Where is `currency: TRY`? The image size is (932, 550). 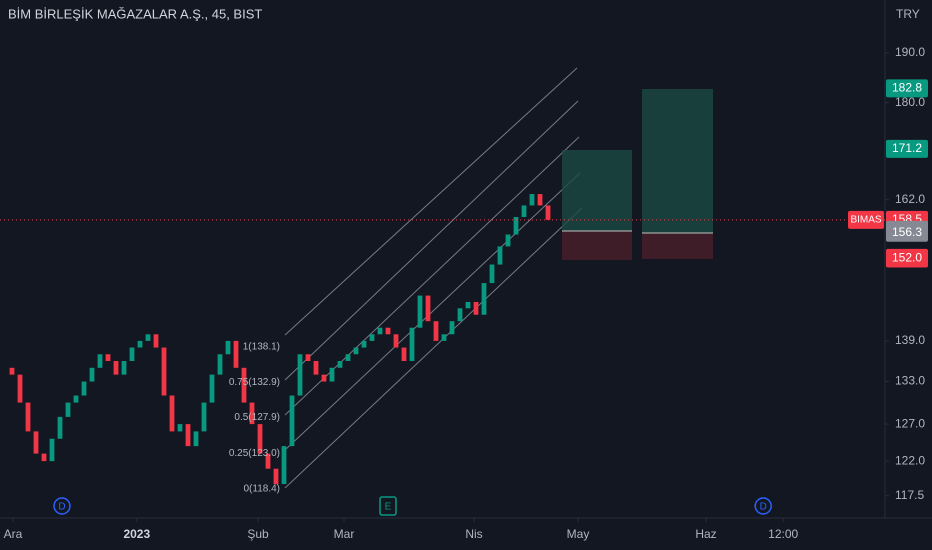 currency: TRY is located at coordinates (908, 14).